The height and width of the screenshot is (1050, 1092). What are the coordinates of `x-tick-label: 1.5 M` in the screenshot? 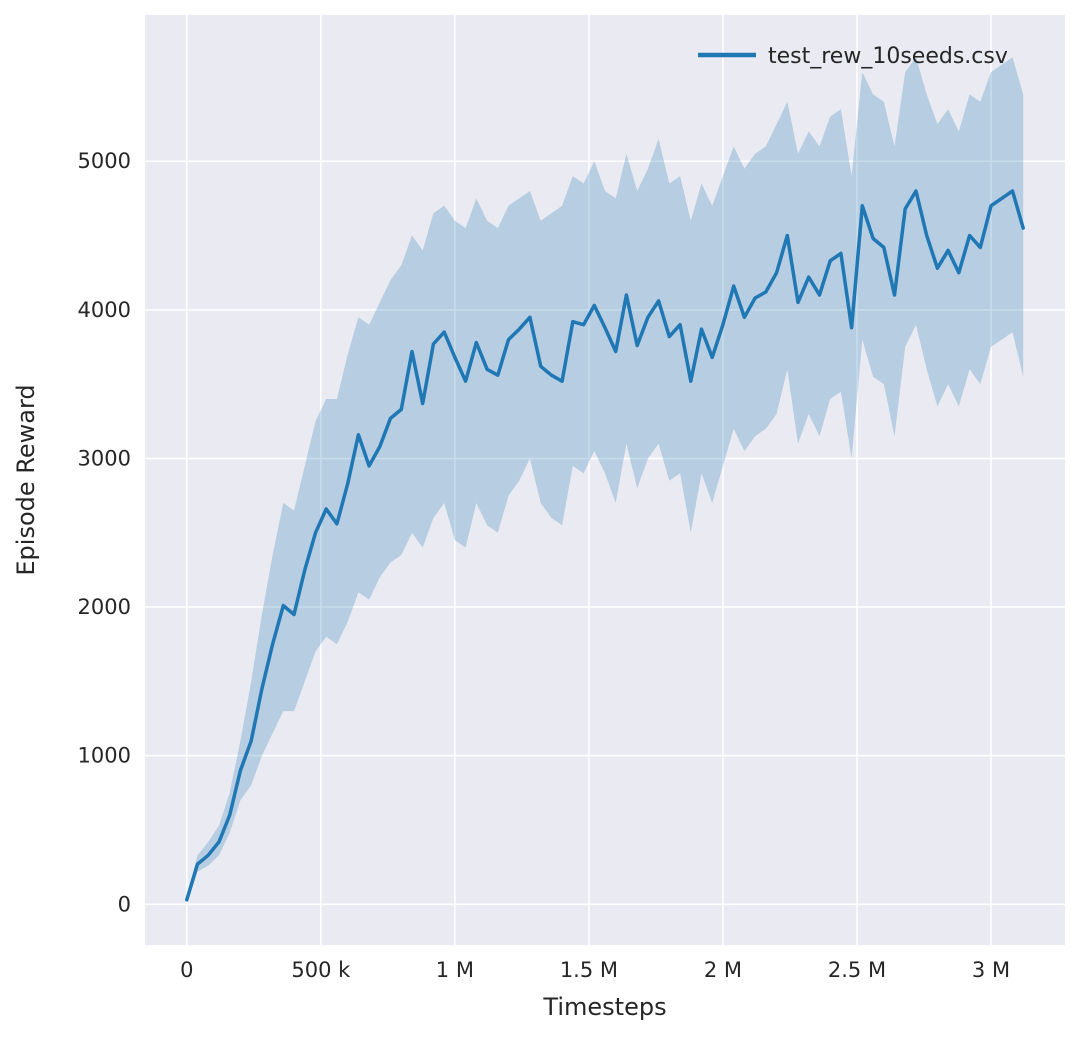 It's located at (589, 970).